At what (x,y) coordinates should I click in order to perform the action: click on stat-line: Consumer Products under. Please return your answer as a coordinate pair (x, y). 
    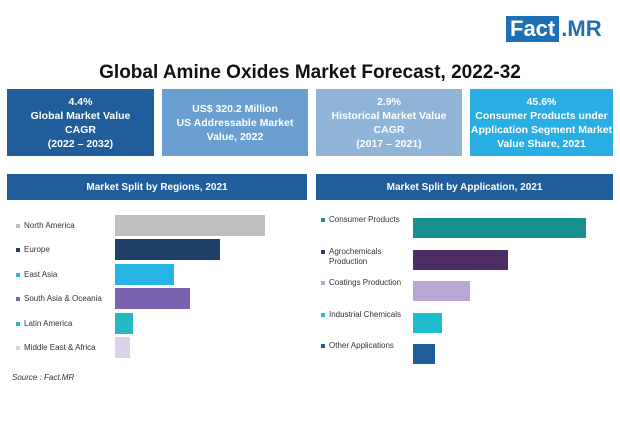
    Looking at the image, I should click on (541, 115).